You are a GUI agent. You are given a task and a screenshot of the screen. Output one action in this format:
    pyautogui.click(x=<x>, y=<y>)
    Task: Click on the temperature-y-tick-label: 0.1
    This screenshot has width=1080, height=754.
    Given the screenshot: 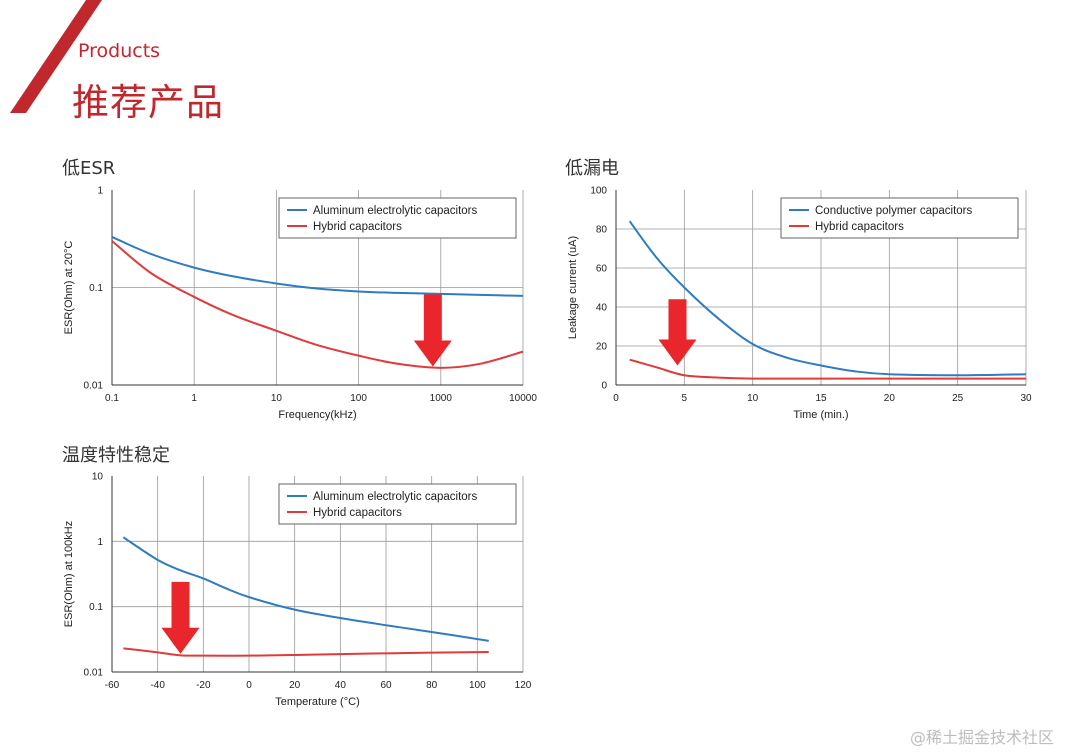 What is the action you would take?
    pyautogui.click(x=96, y=607)
    